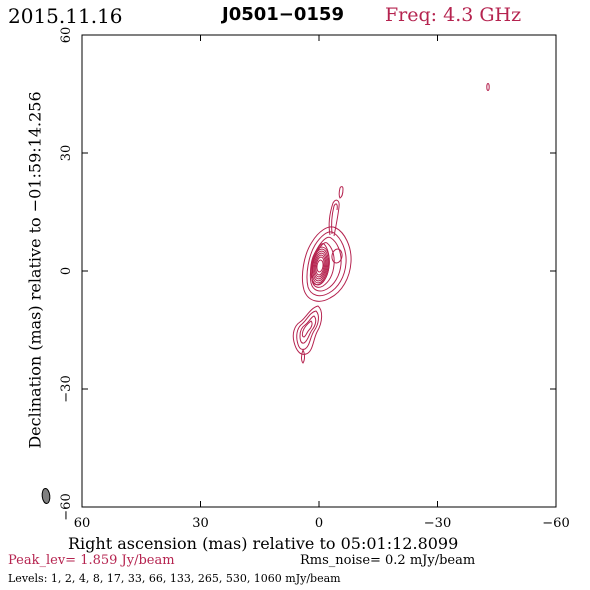 The height and width of the screenshot is (590, 590). What do you see at coordinates (326, 264) in the screenshot?
I see `core-contours` at bounding box center [326, 264].